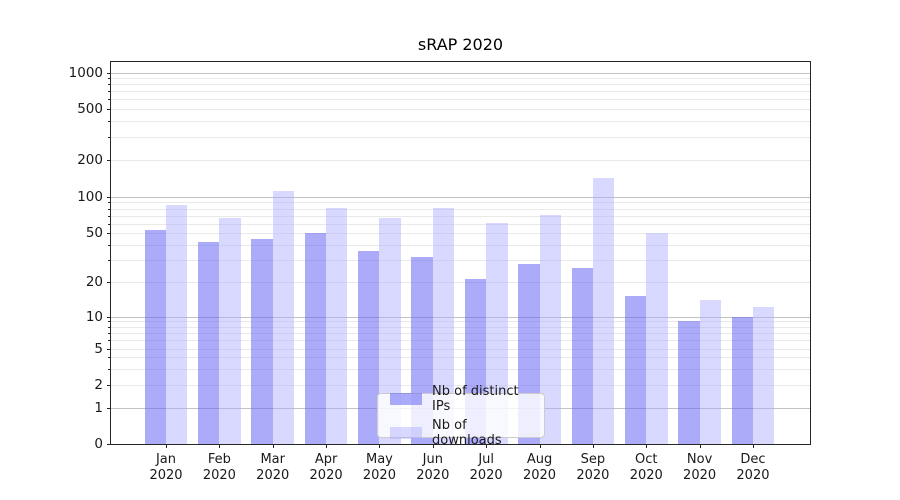 The width and height of the screenshot is (900, 500). What do you see at coordinates (326, 467) in the screenshot?
I see `x-tick-label: Apr 2020` at bounding box center [326, 467].